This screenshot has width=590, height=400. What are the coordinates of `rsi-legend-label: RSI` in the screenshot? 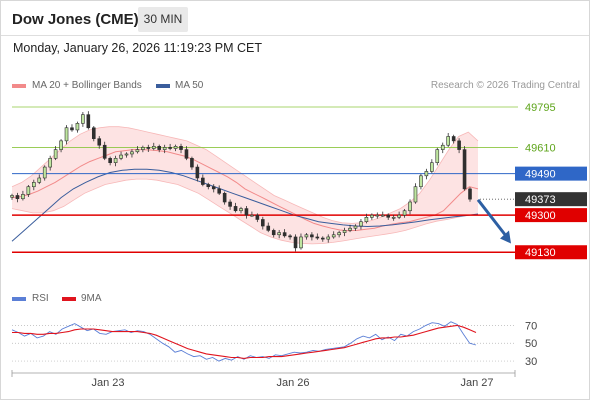 It's located at (40, 298).